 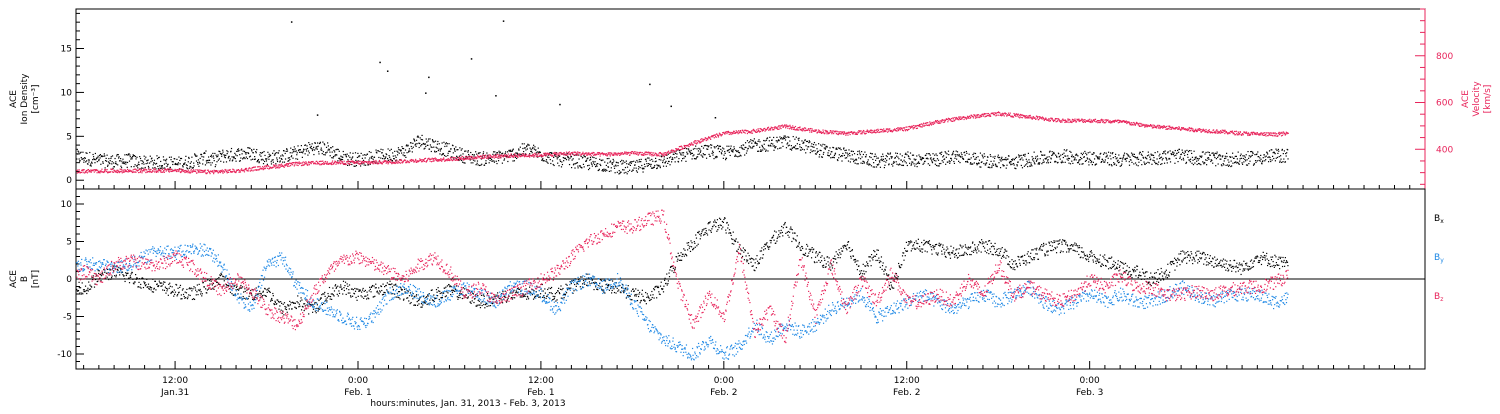 What do you see at coordinates (747, 185) in the screenshot?
I see `top-x-ticks` at bounding box center [747, 185].